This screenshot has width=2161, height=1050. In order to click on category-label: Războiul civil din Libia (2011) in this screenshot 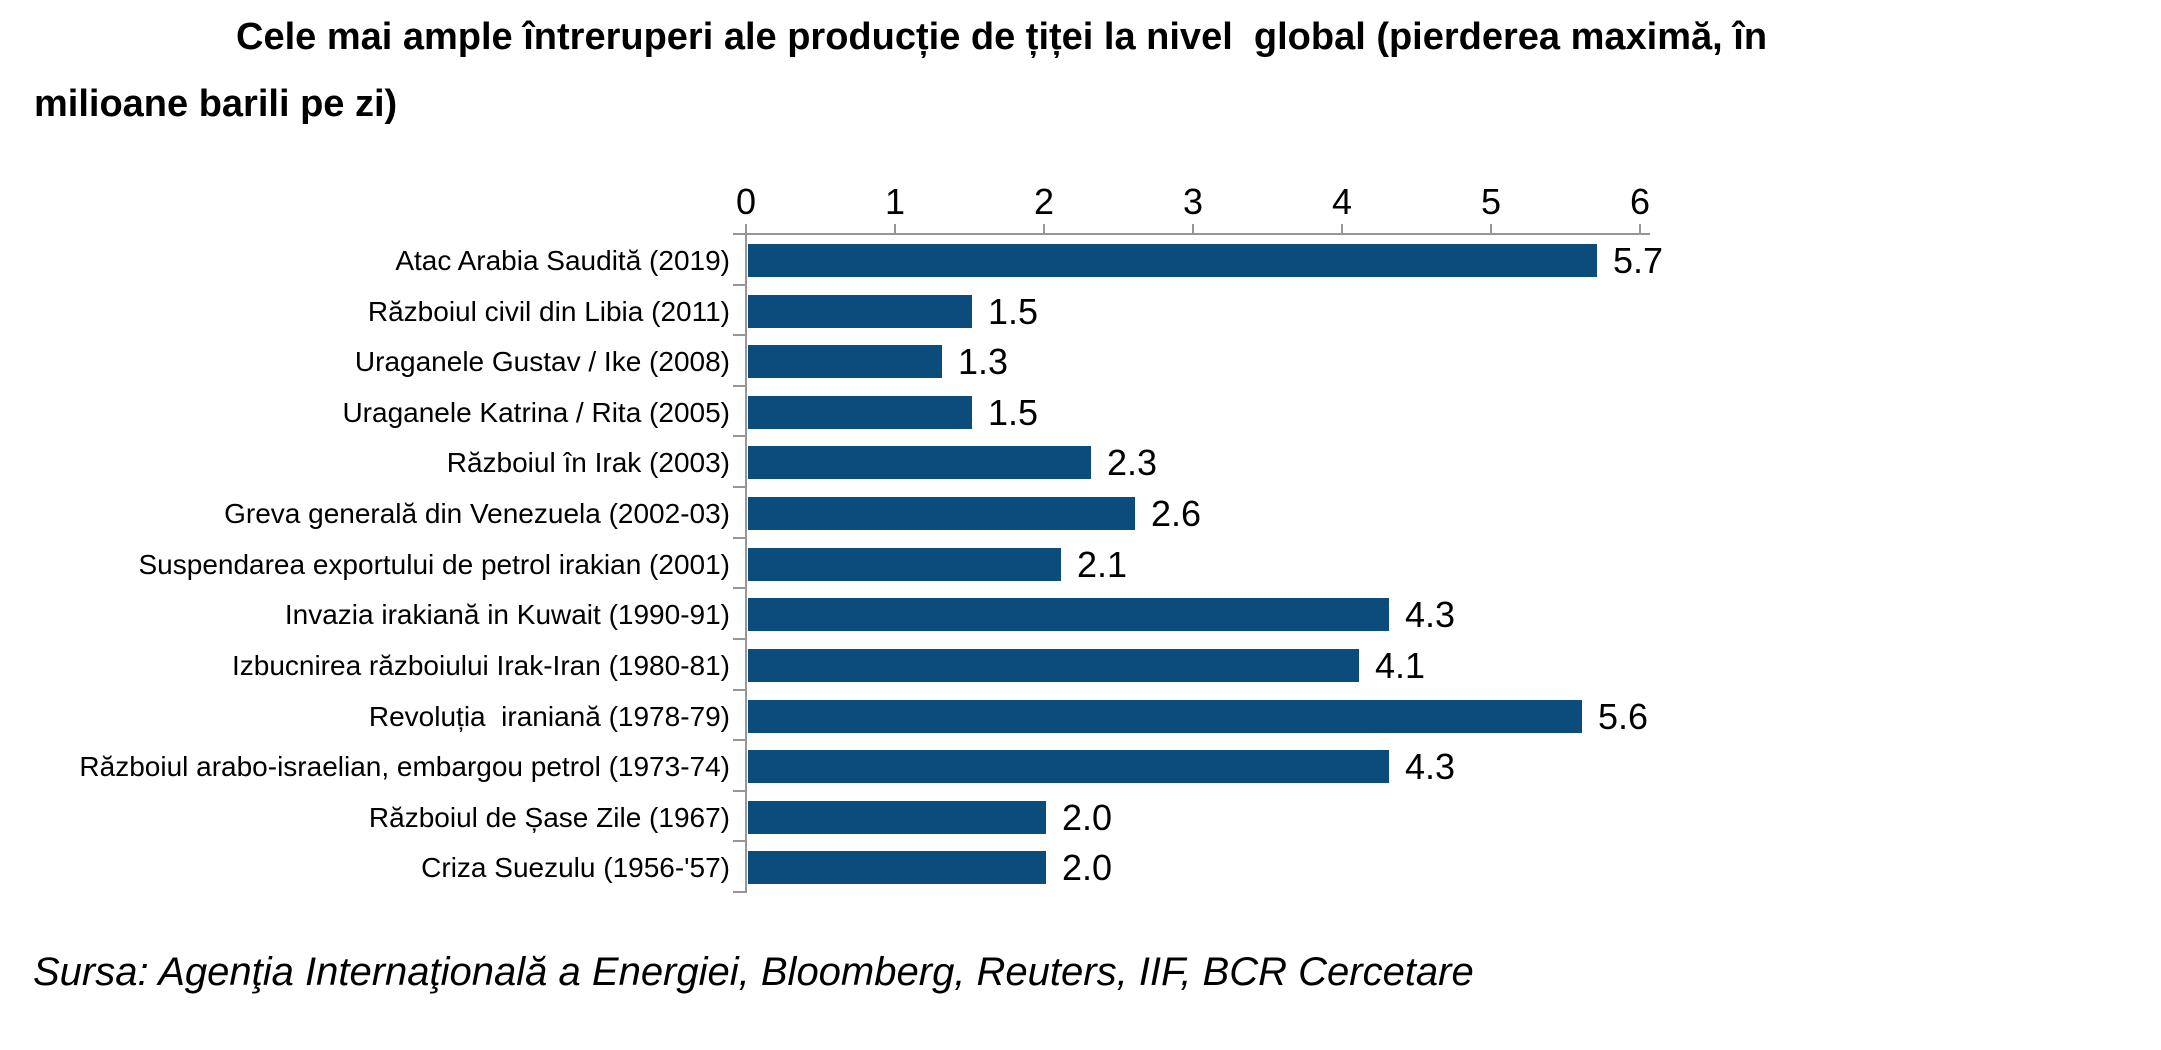, I will do `click(548, 311)`.